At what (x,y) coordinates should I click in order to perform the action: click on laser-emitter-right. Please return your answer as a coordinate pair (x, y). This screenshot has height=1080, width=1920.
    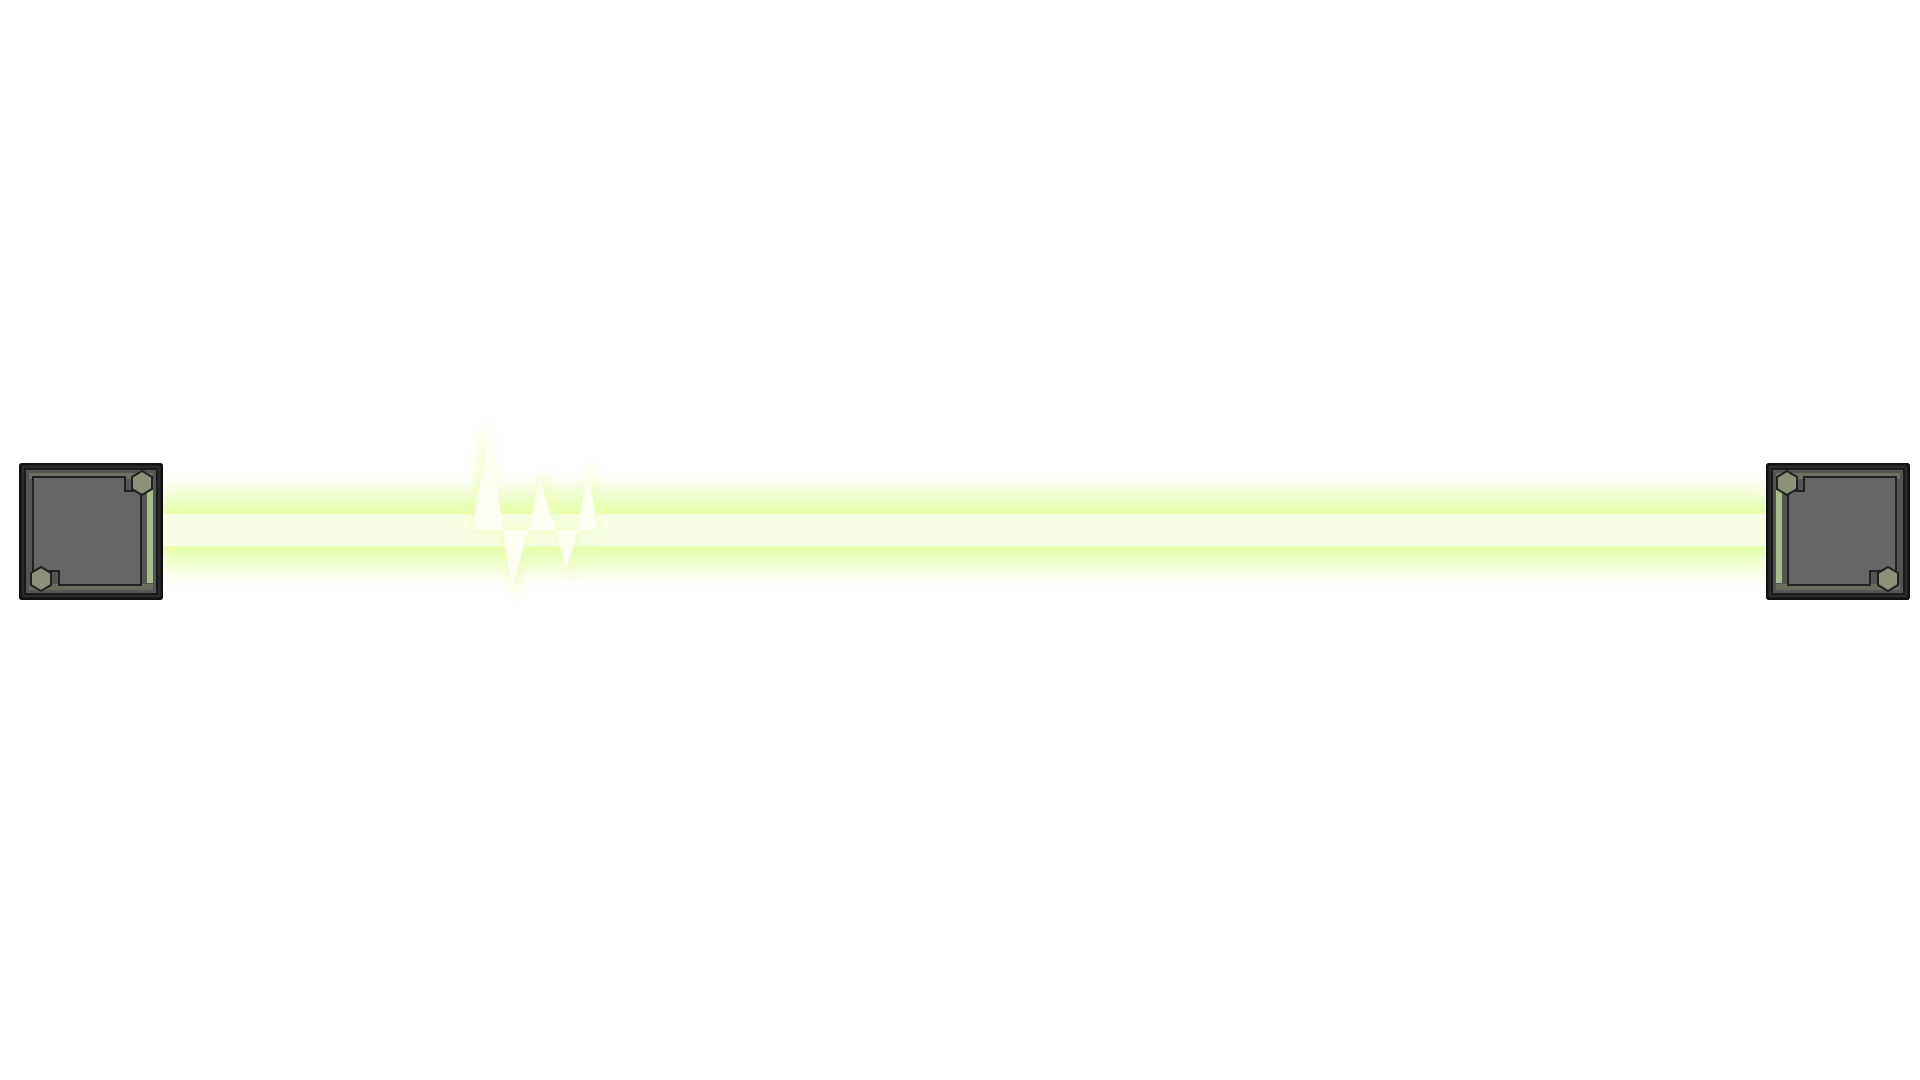
    Looking at the image, I should click on (1838, 531).